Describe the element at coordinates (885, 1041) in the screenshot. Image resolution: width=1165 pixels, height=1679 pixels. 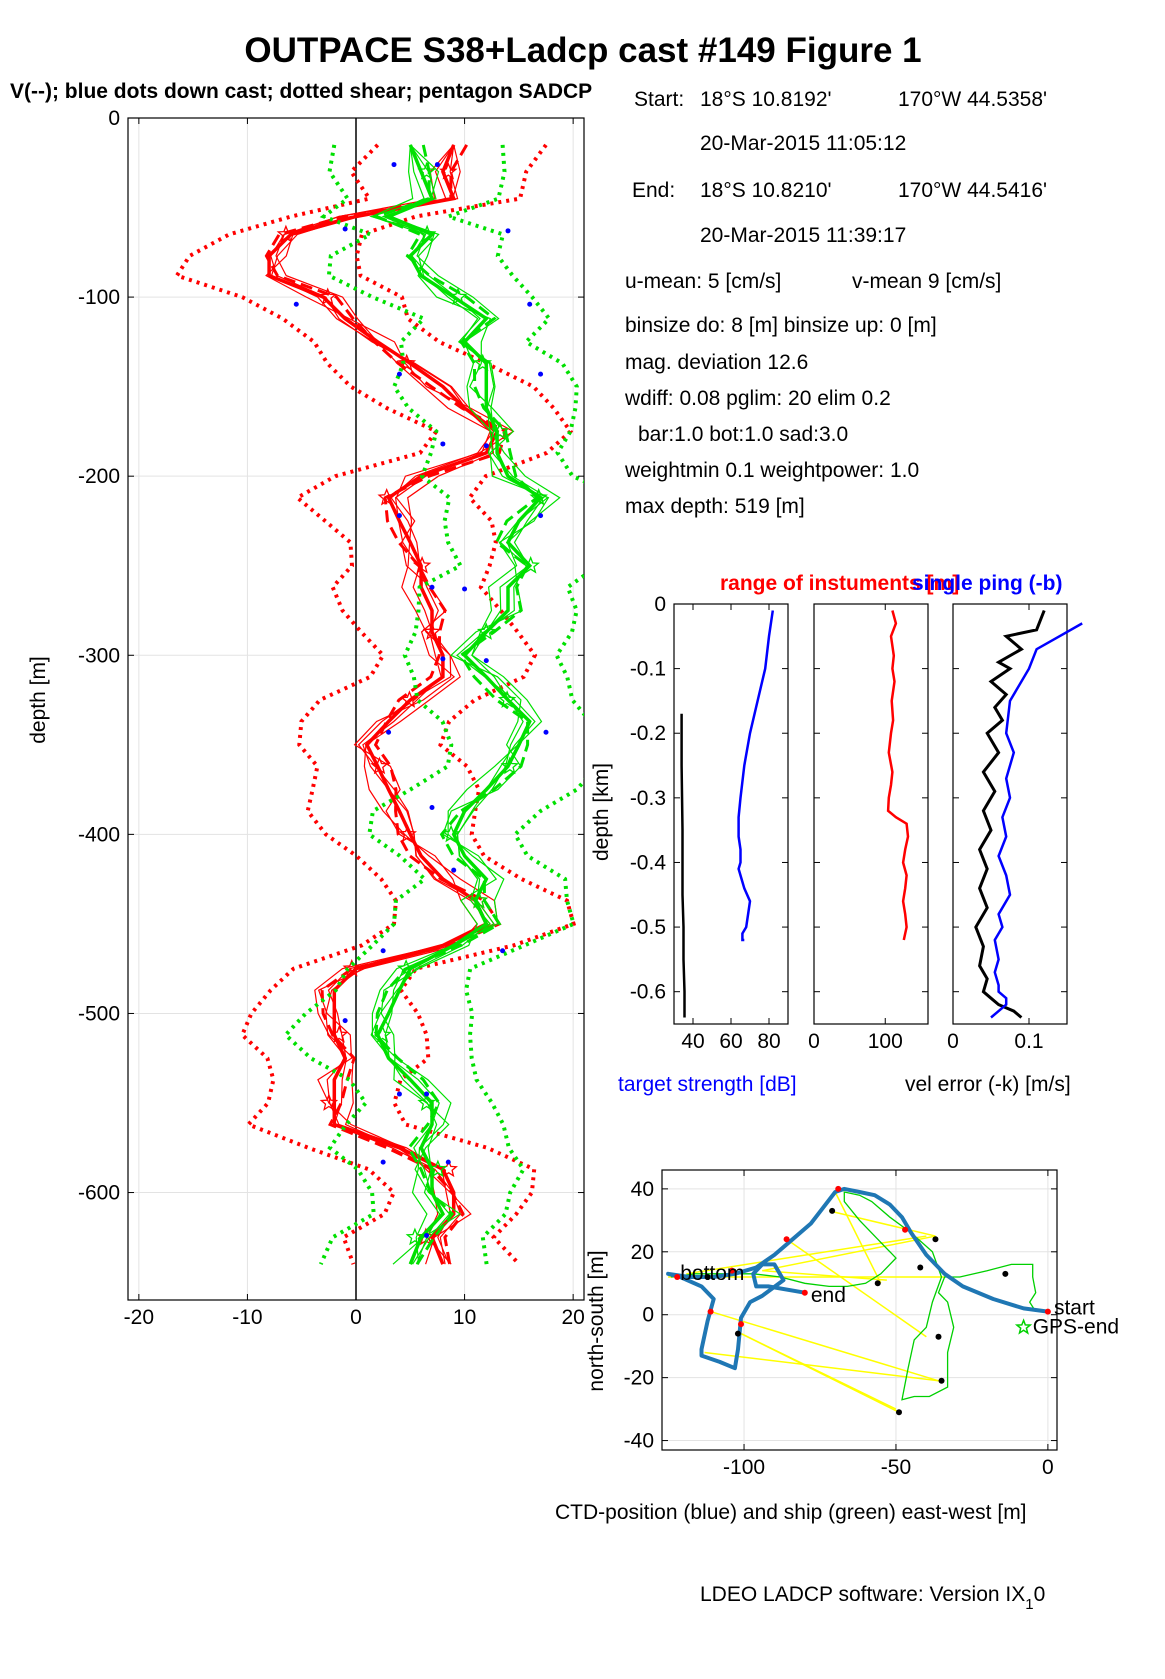
I see `x-tick-label: 100` at that location.